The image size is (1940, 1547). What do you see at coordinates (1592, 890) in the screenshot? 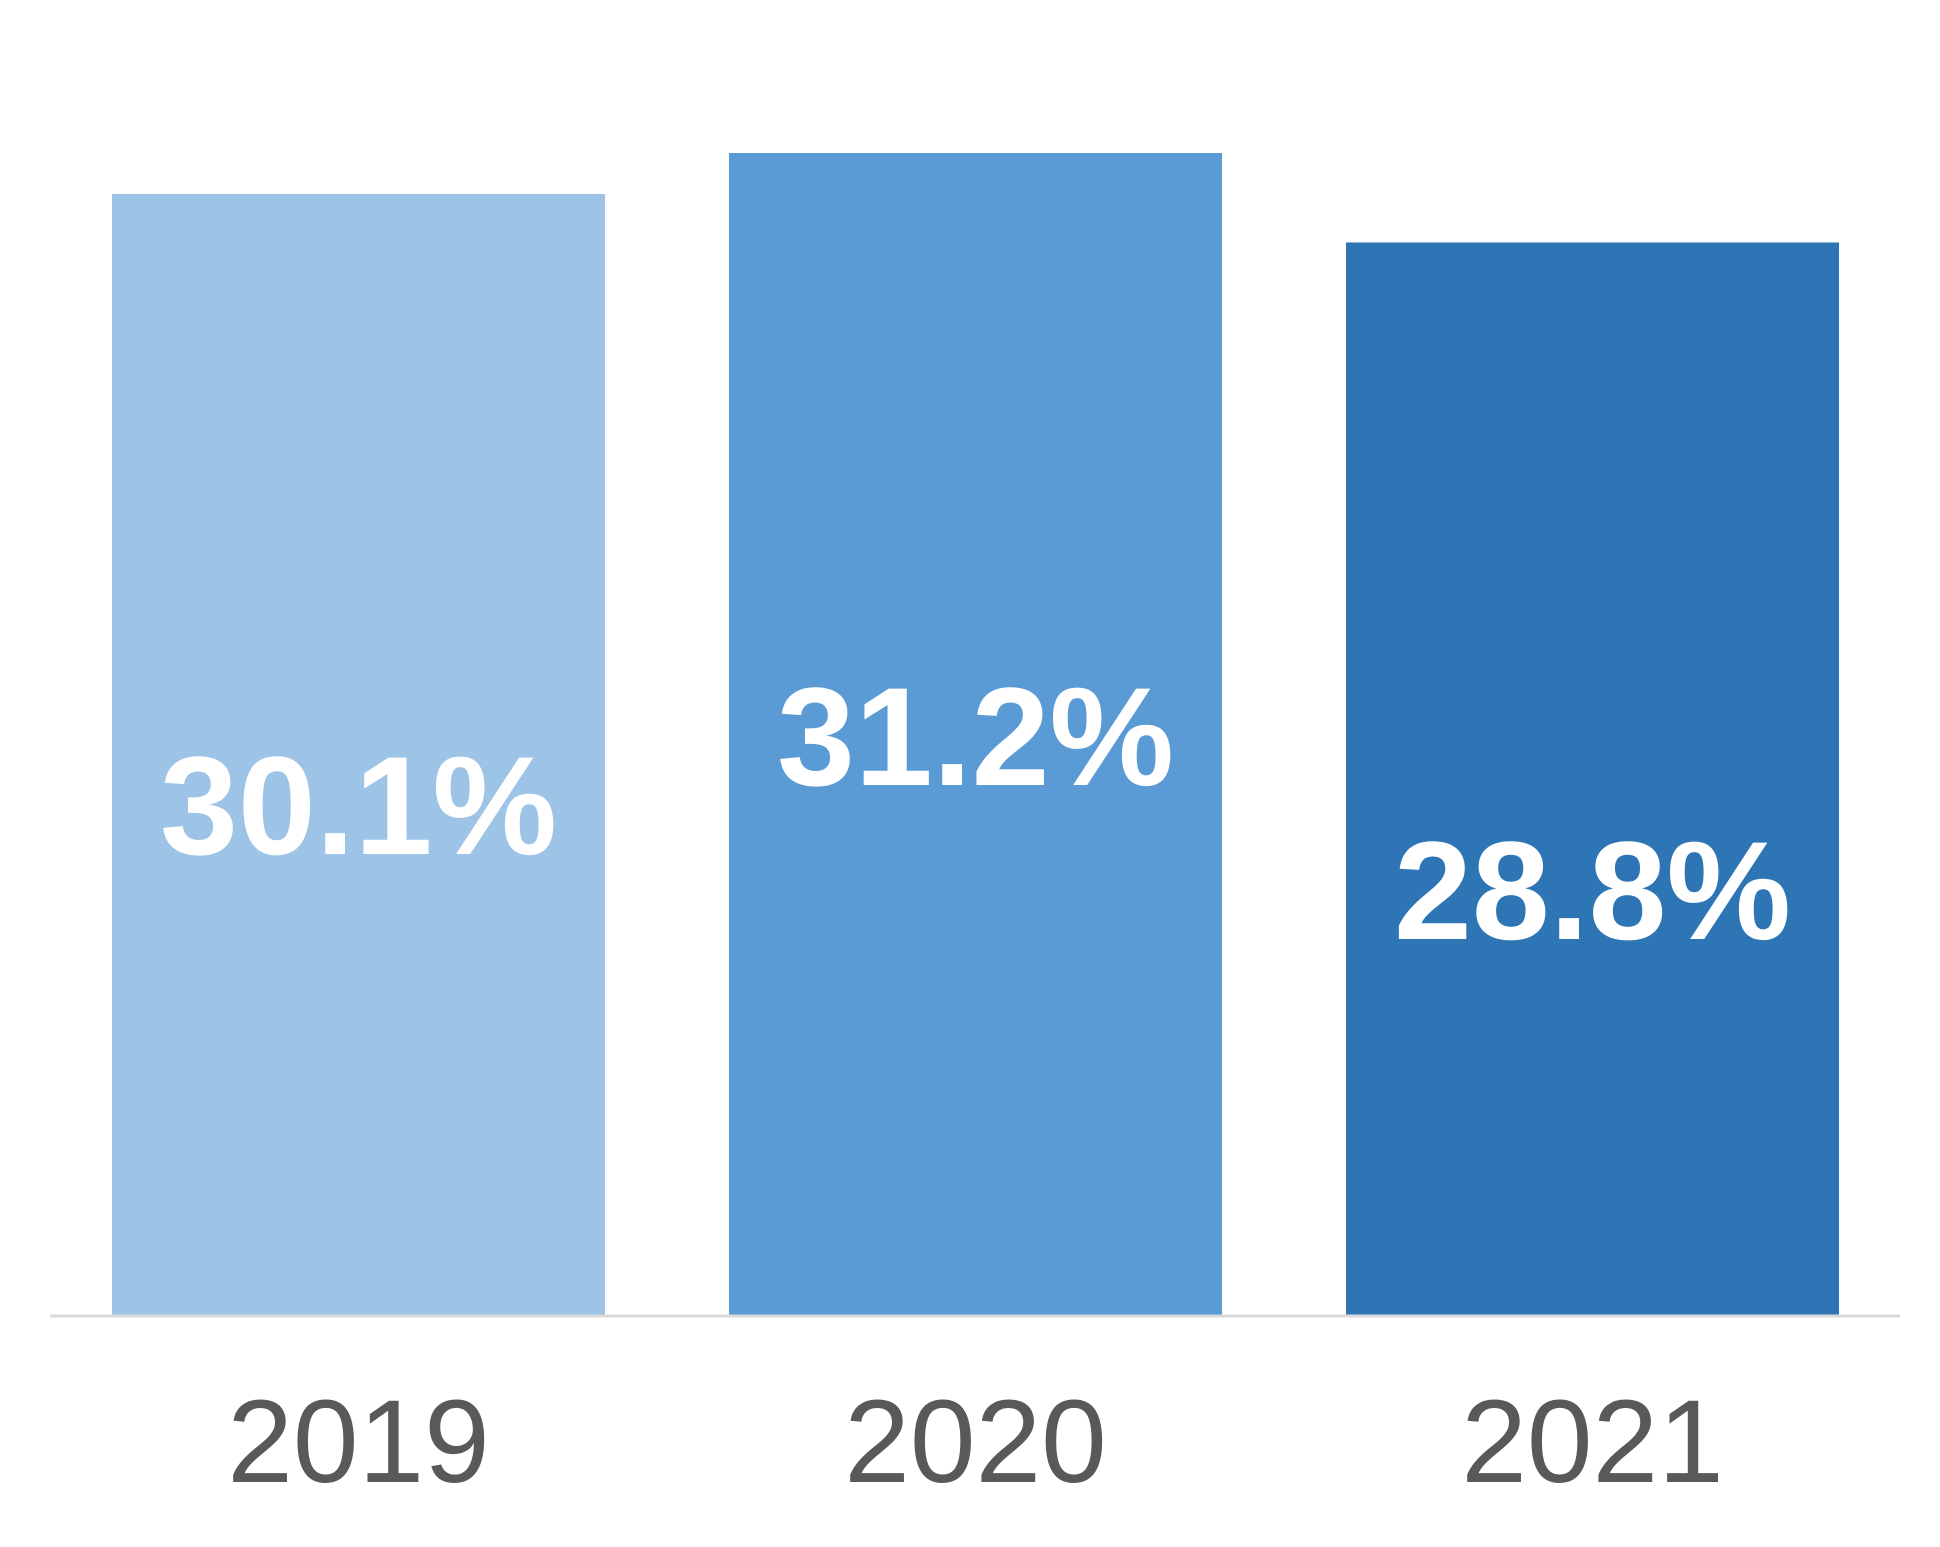
I see `data-label-2021: 28.8%` at bounding box center [1592, 890].